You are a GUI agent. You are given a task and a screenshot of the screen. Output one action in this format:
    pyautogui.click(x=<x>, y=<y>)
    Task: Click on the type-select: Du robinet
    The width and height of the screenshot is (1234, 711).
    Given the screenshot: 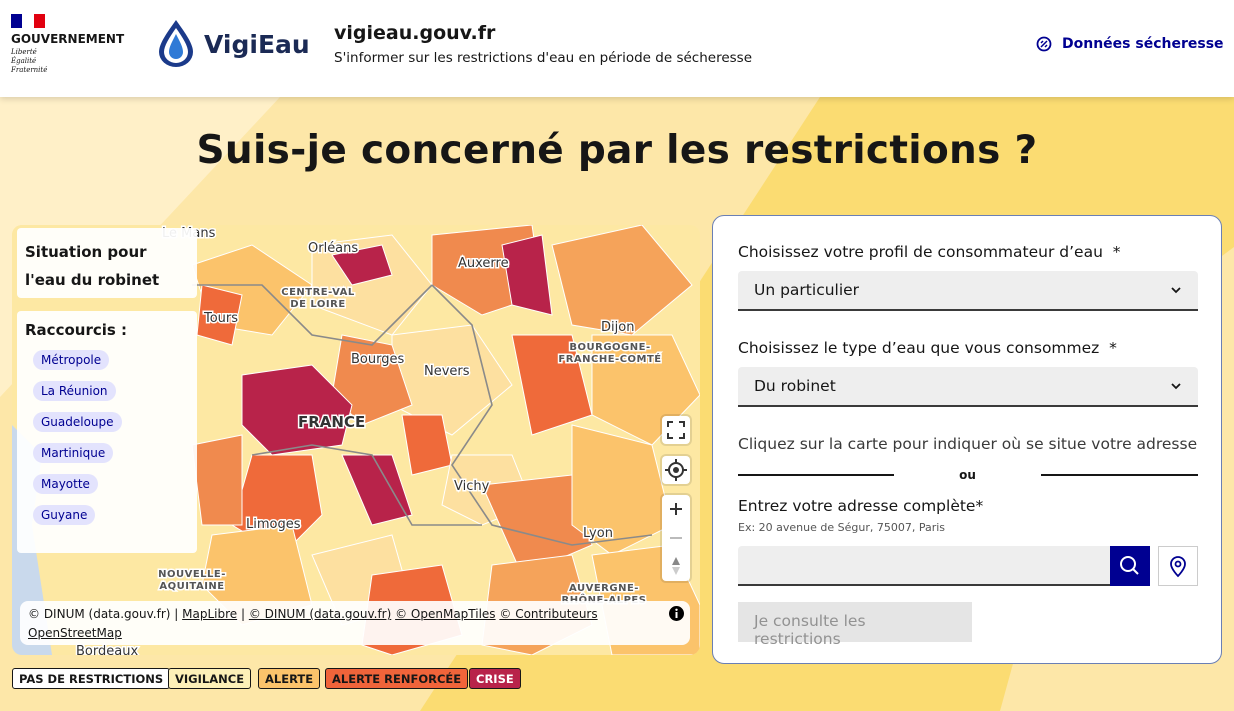 What is the action you would take?
    pyautogui.click(x=968, y=387)
    